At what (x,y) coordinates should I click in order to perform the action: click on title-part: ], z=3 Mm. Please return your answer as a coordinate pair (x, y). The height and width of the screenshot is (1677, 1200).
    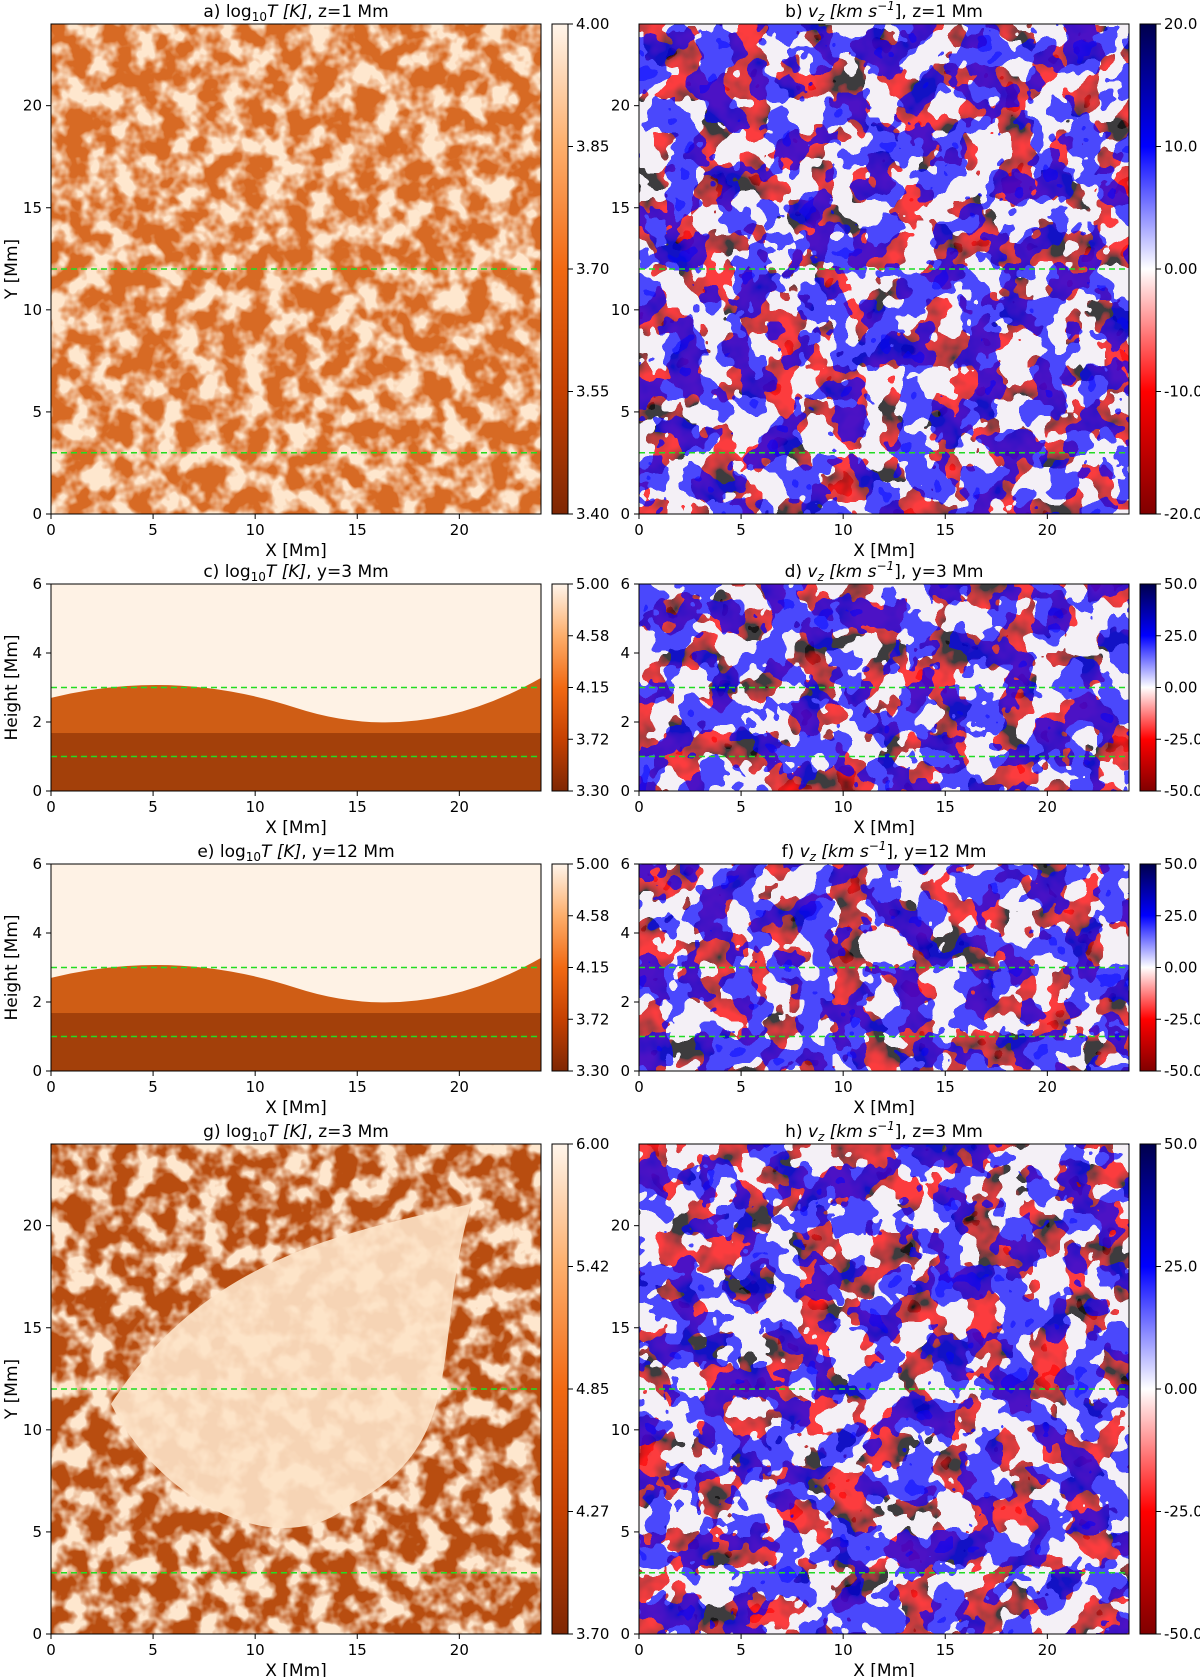
    Looking at the image, I should click on (939, 1132).